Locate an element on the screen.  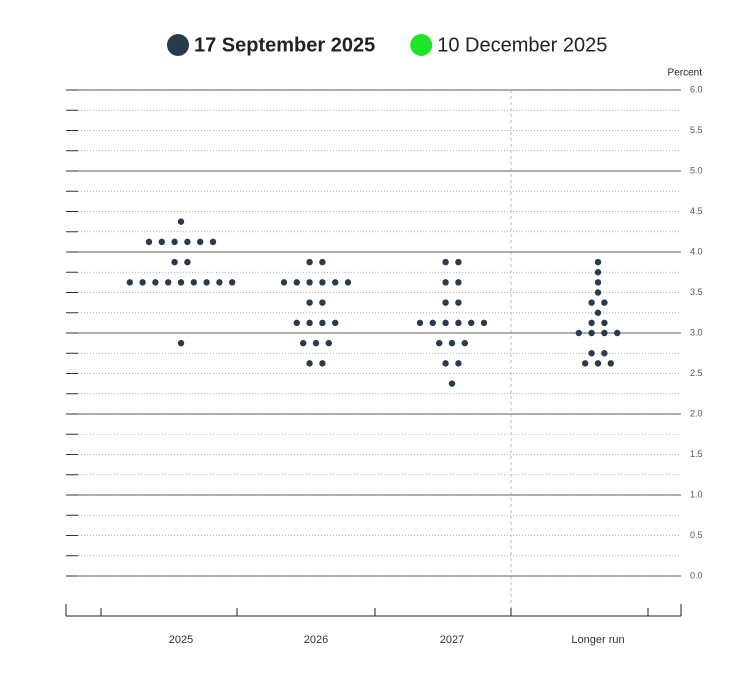
y-tick-label: 3.0 is located at coordinates (696, 332).